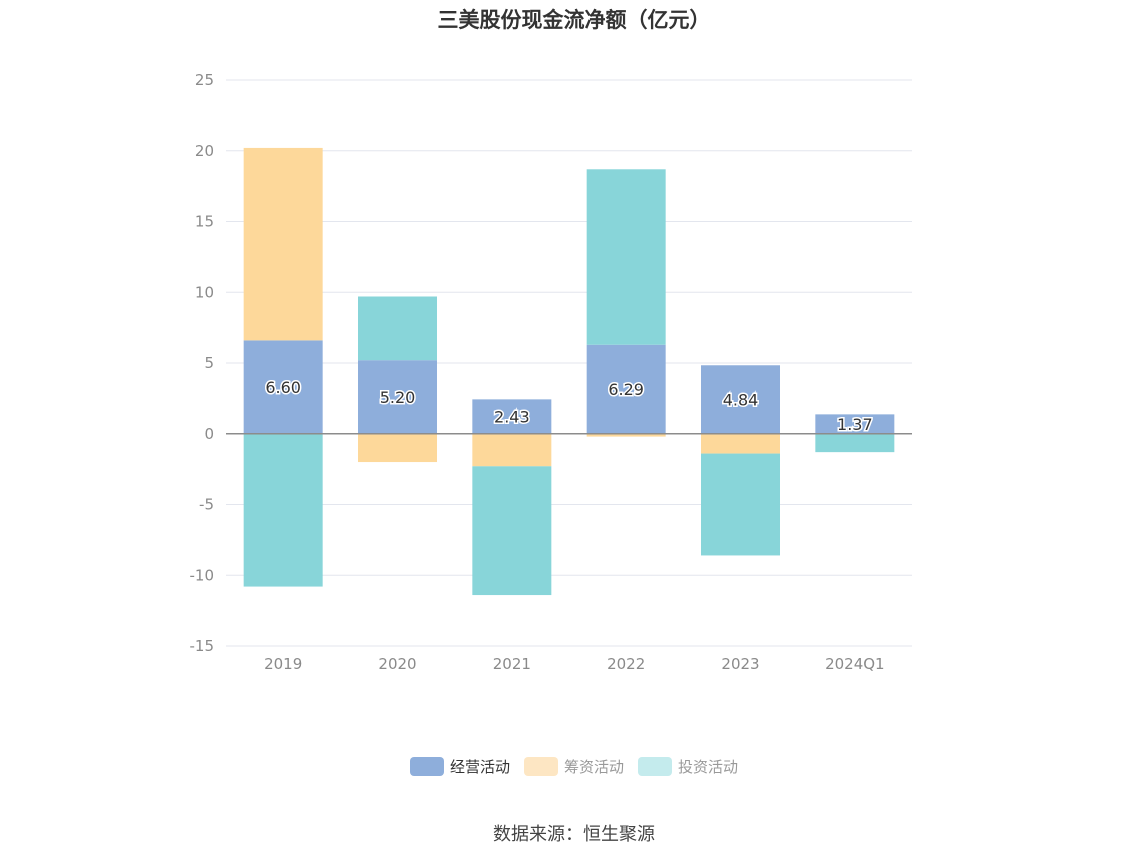 The height and width of the screenshot is (859, 1148). I want to click on y-tick-label: -15, so click(202, 646).